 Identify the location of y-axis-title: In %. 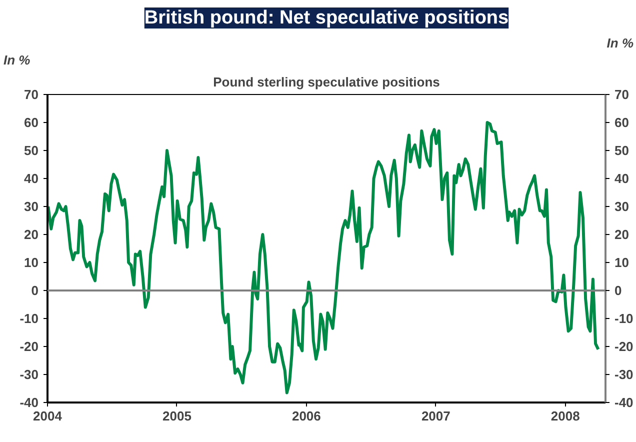
(17, 60).